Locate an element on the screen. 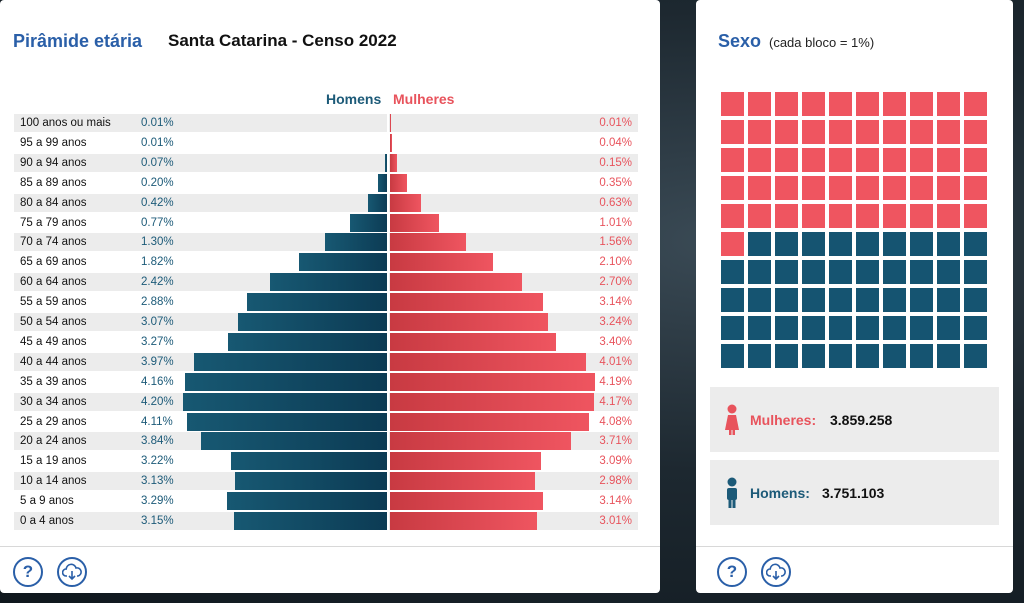  pyramid-row: 100 anos ou mais 0.01% 0.01% is located at coordinates (326, 123).